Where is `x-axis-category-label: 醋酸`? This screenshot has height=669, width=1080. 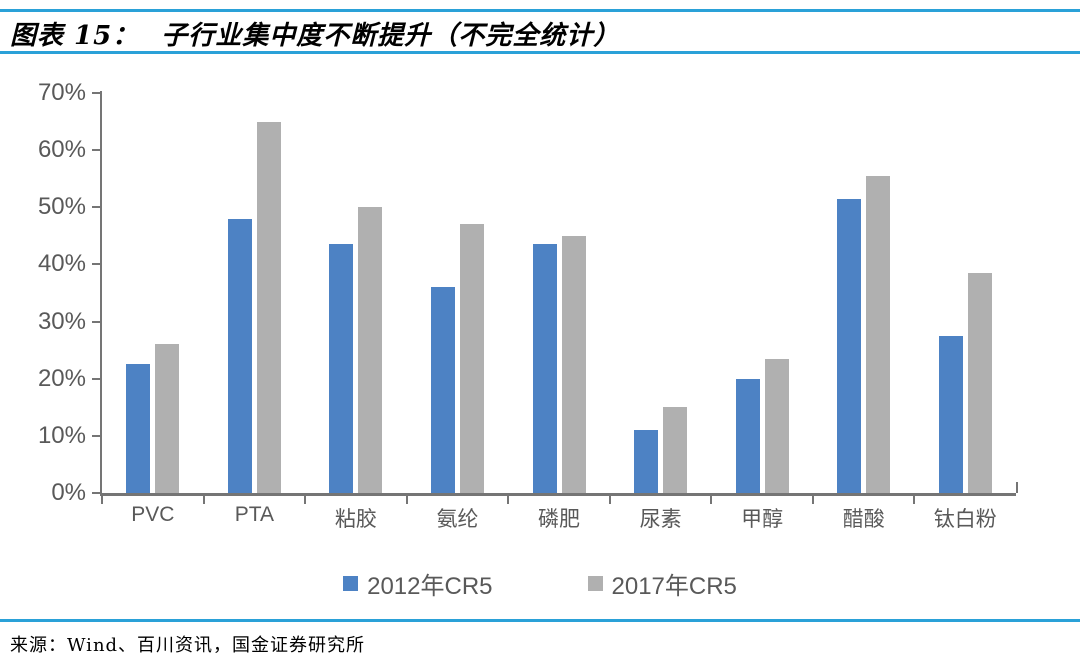
x-axis-category-label: 醋酸 is located at coordinates (863, 519).